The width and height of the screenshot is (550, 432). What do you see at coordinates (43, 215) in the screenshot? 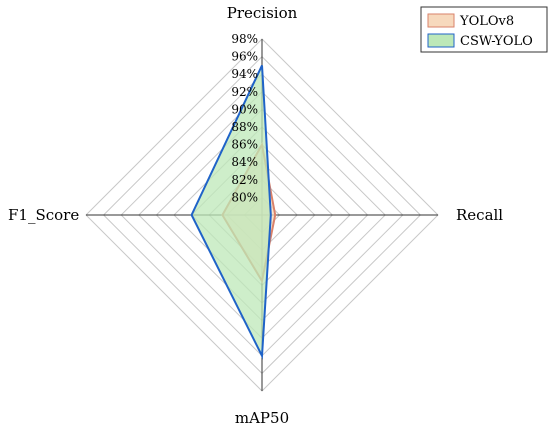
I see `axis-label: F1_Score` at bounding box center [43, 215].